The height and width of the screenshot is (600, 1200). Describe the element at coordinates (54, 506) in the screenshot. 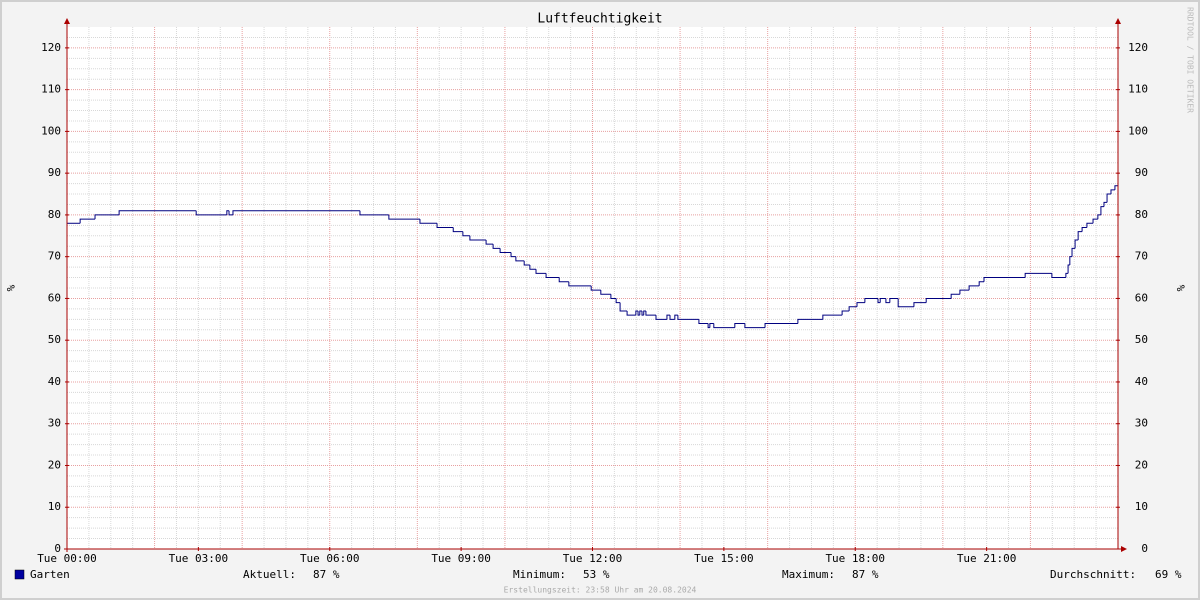

I see `y-tick-label: 10` at that location.